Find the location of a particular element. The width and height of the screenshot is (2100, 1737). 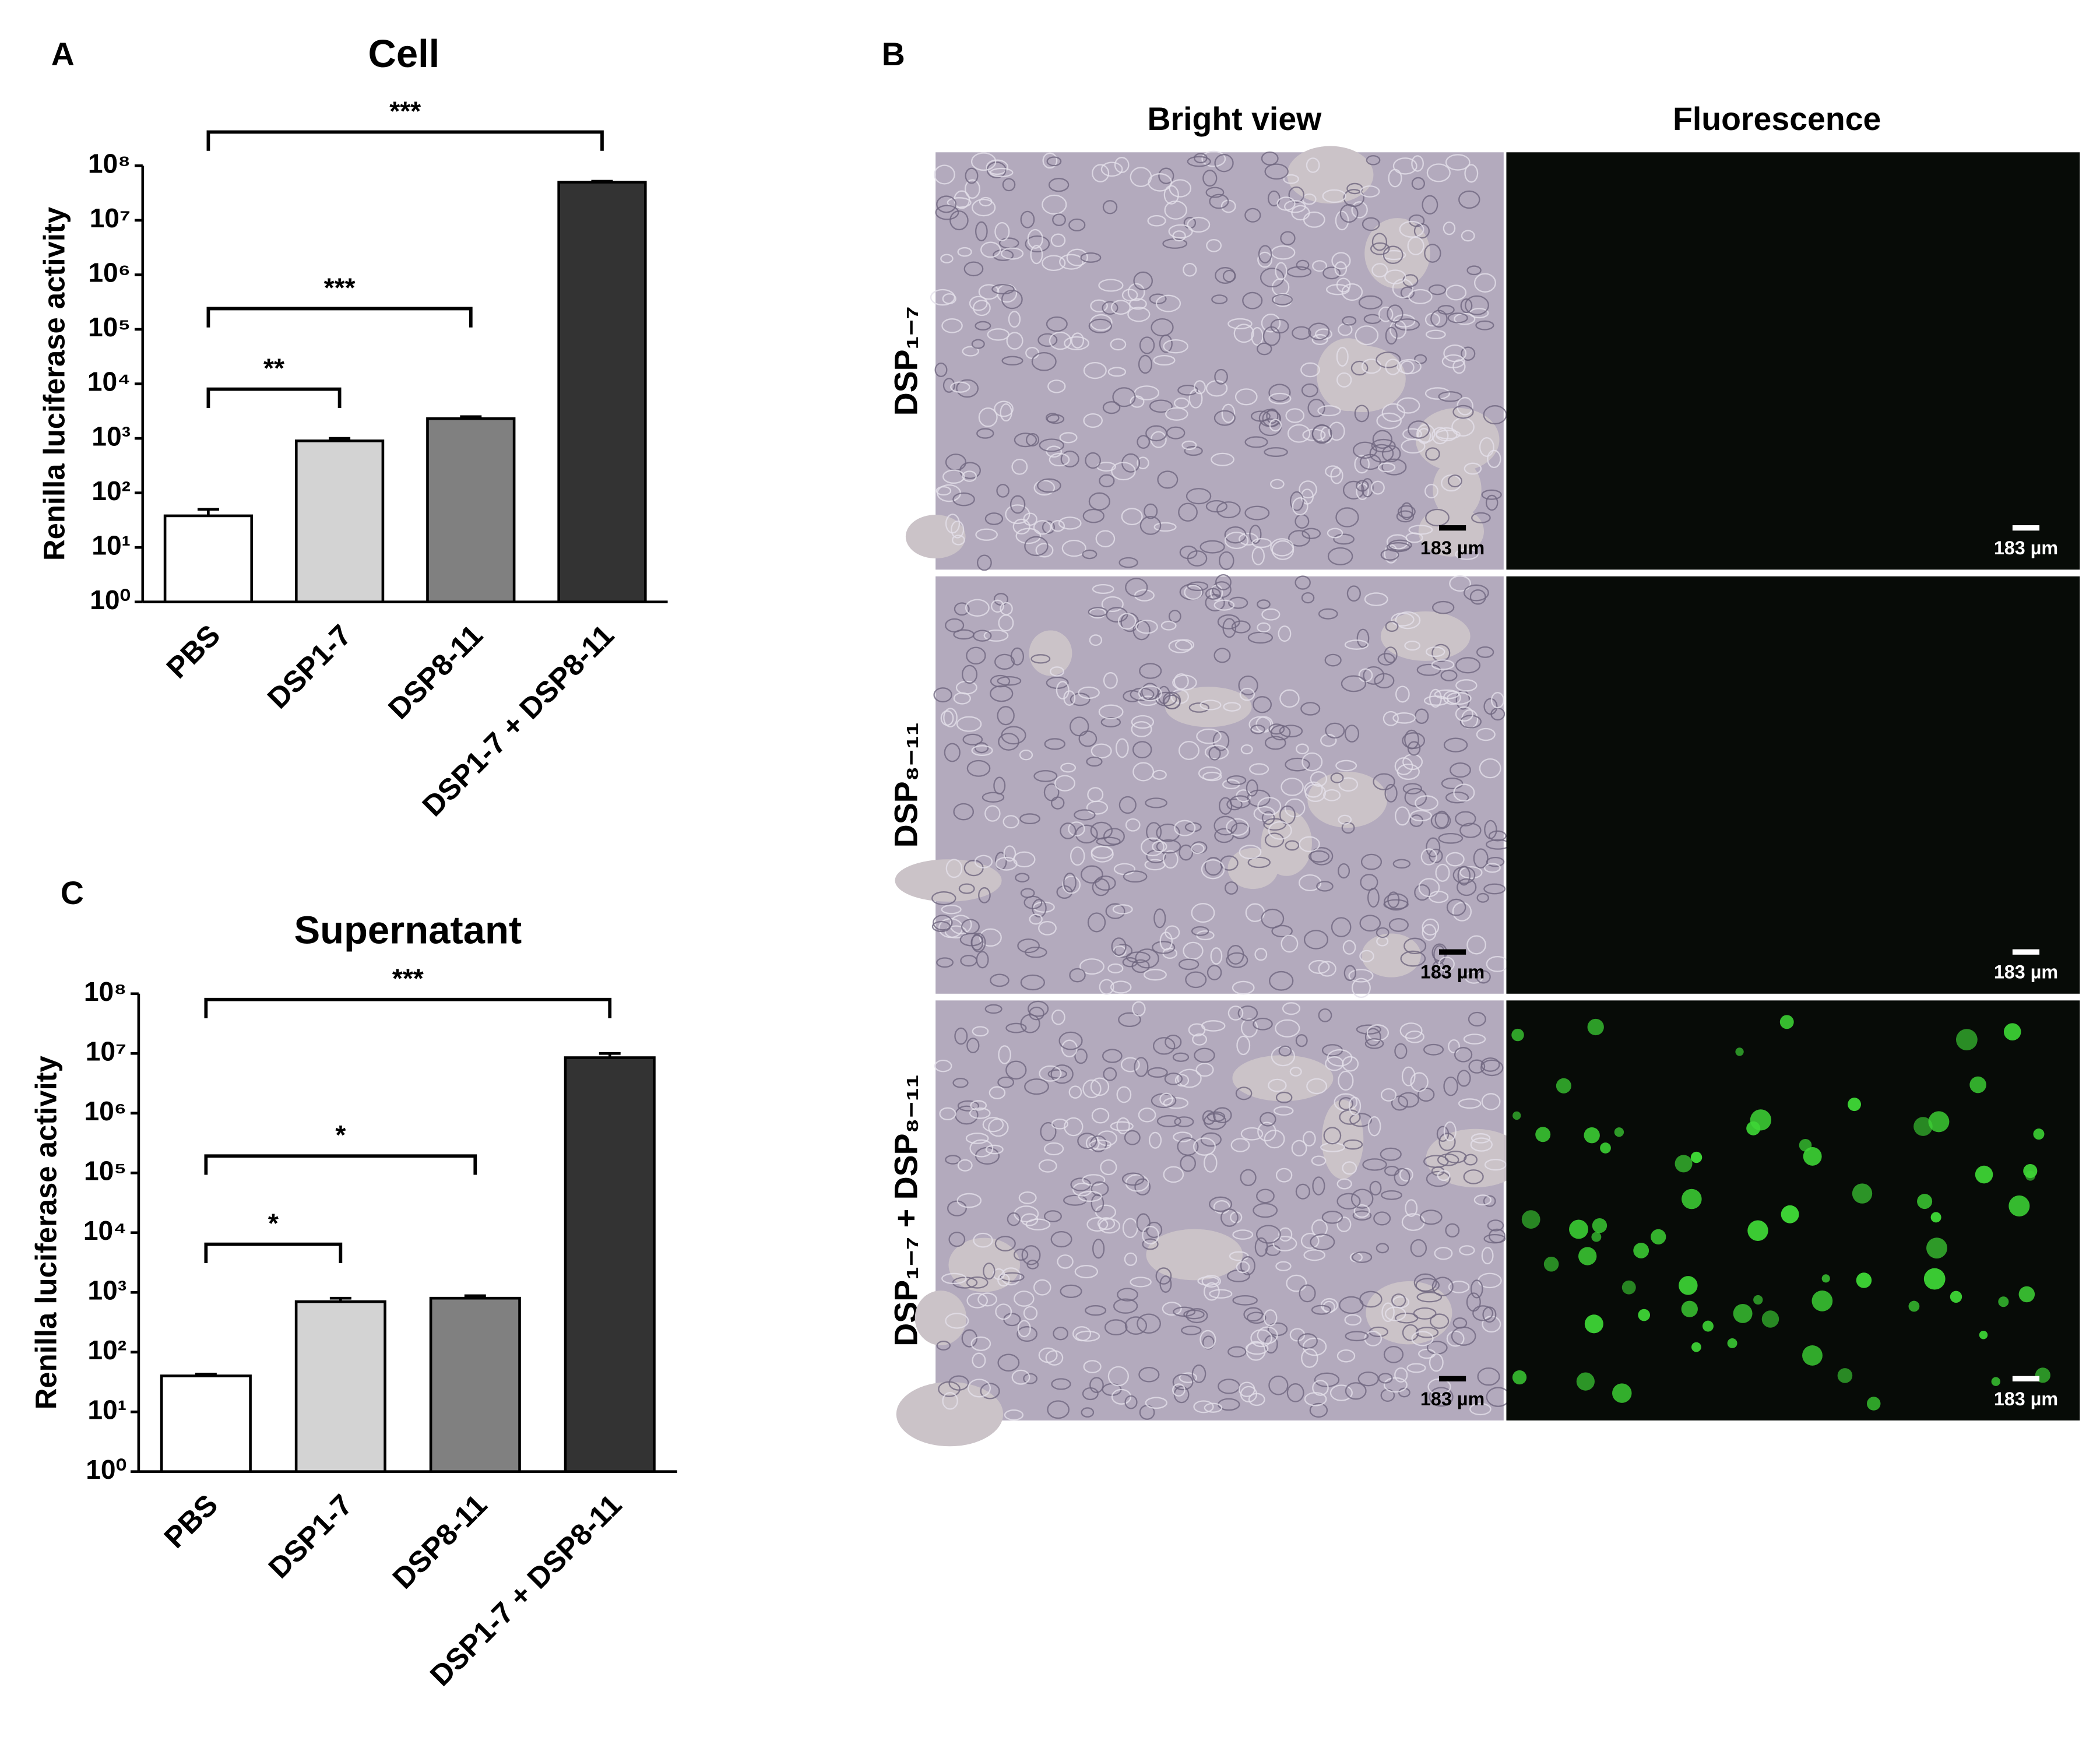

column-header: Fluorescence is located at coordinates (1777, 119).